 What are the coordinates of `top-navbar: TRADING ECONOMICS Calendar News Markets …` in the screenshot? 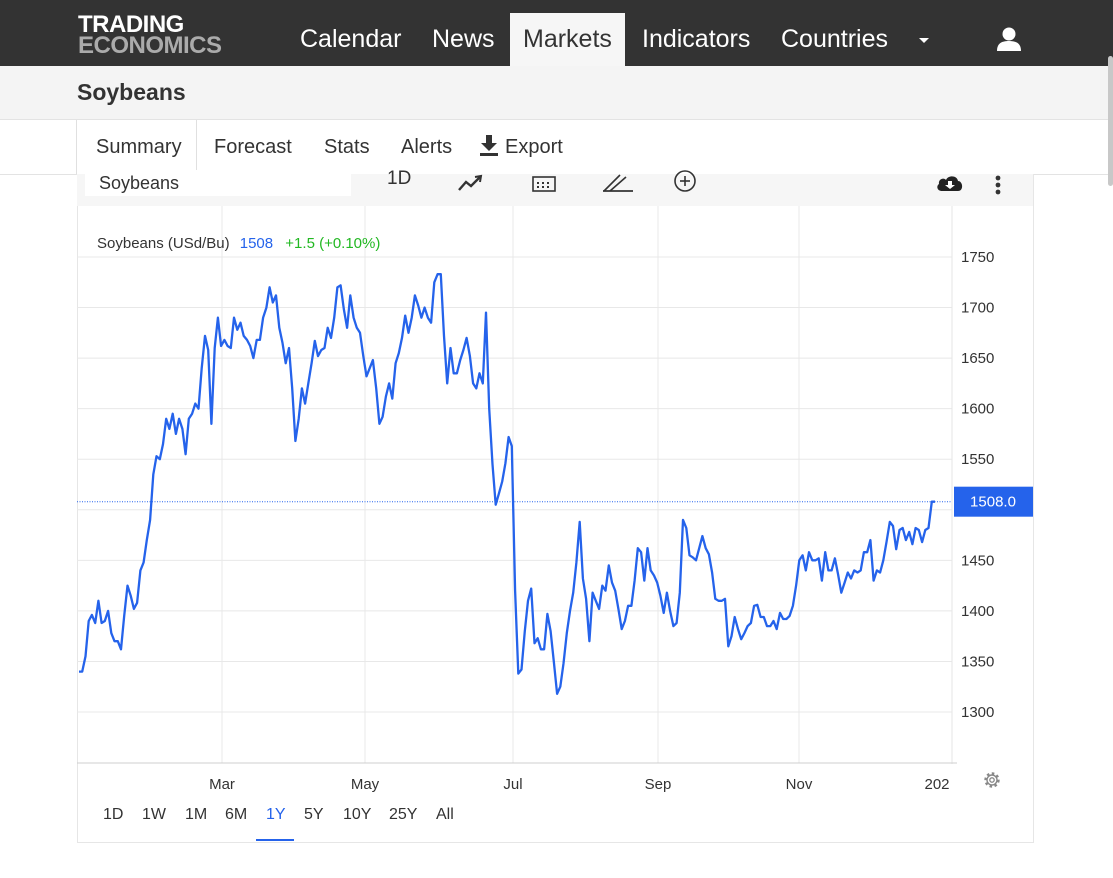 It's located at (556, 33).